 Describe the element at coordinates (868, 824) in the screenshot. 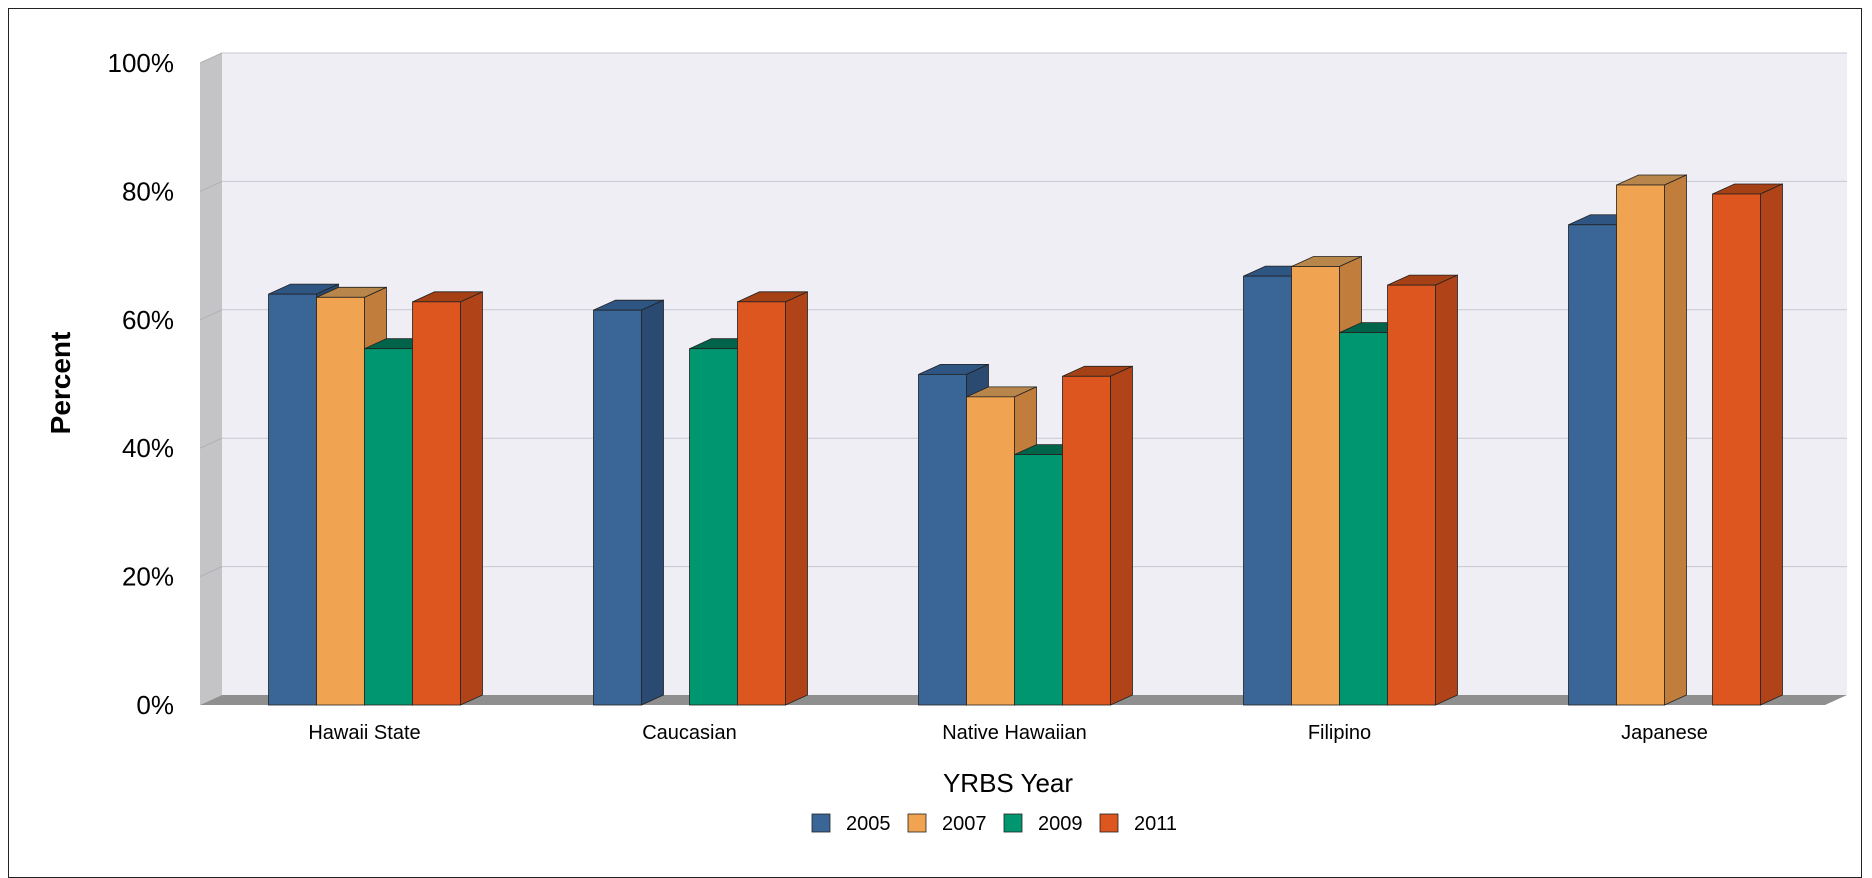

I see `legend-label-2005: 2005` at that location.